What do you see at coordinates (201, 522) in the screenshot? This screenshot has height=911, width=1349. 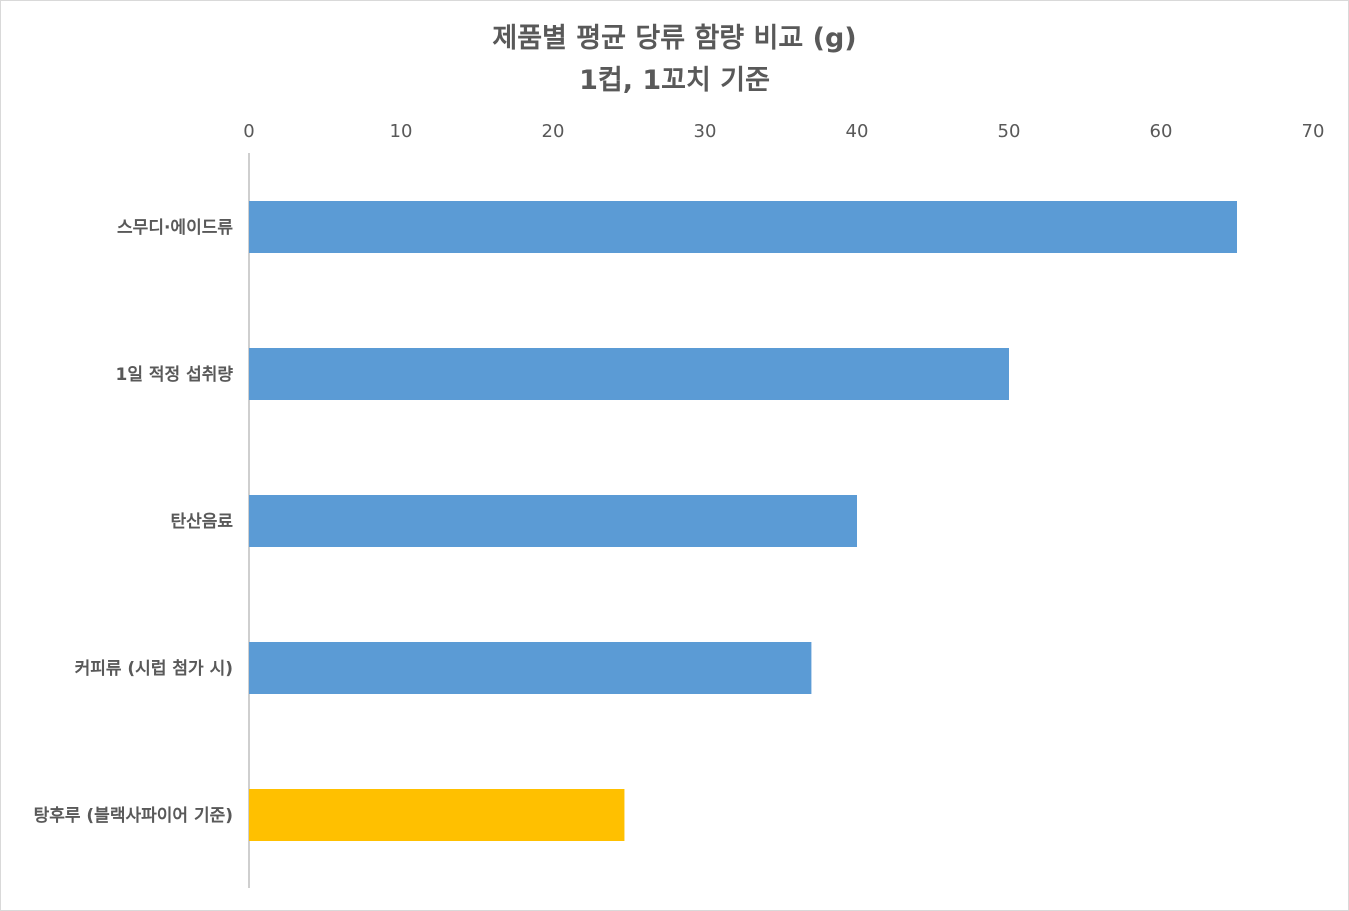 I see `category-label: 탄산음료` at bounding box center [201, 522].